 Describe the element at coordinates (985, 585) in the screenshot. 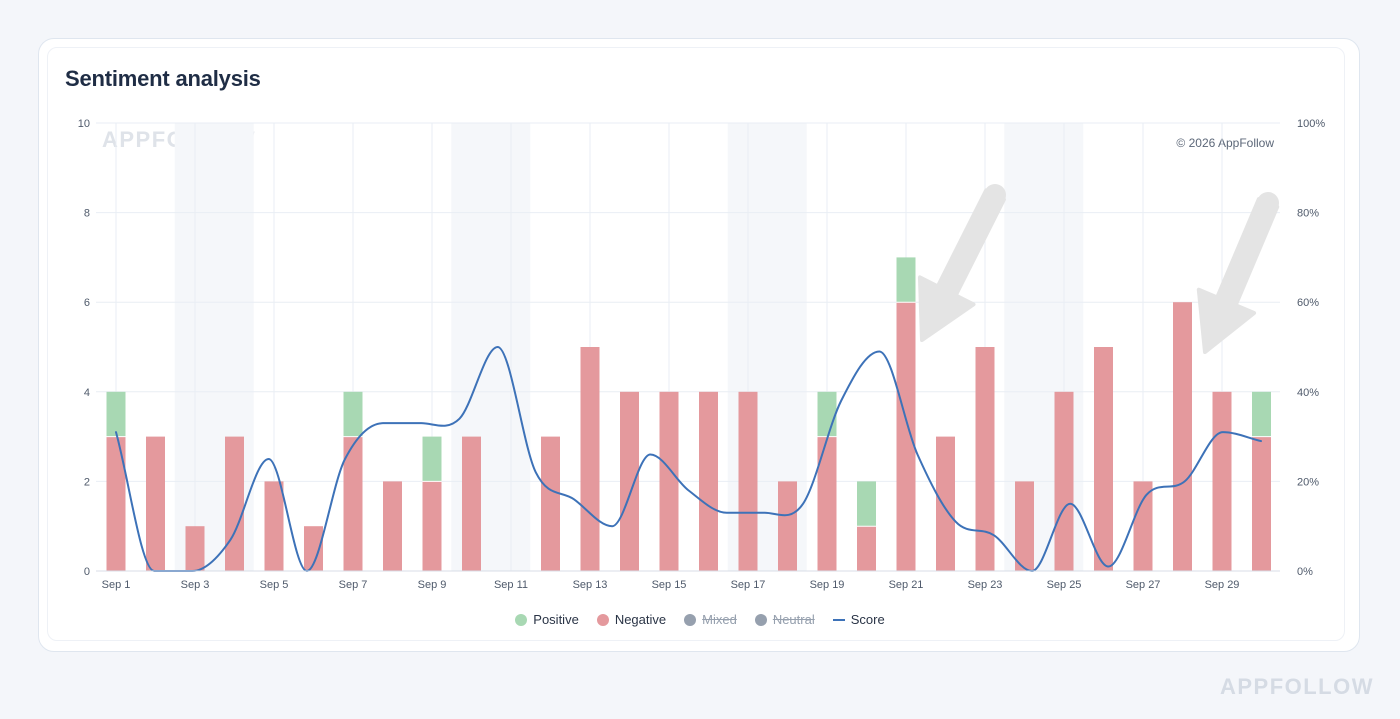

I see `x-tick-label: Sep 23` at that location.